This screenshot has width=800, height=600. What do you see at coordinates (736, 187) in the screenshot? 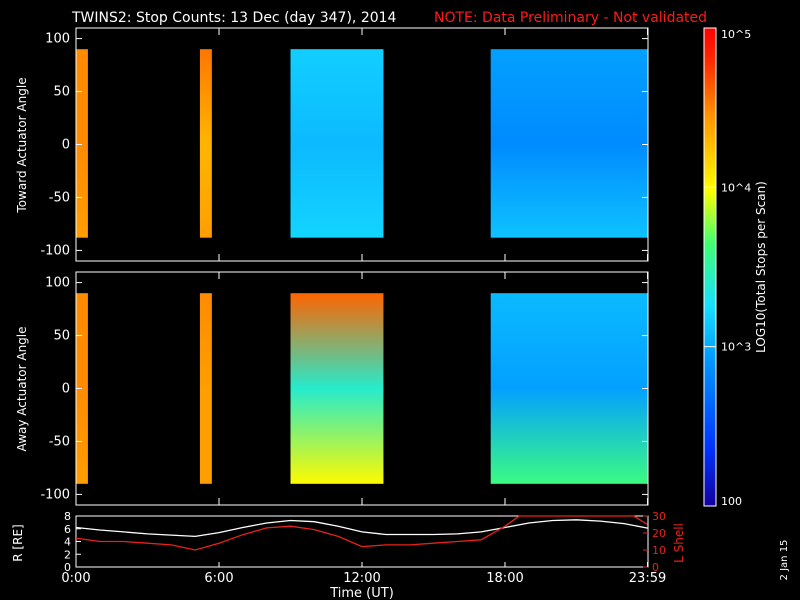
I see `colorbar-tick-label: 10^4` at bounding box center [736, 187].